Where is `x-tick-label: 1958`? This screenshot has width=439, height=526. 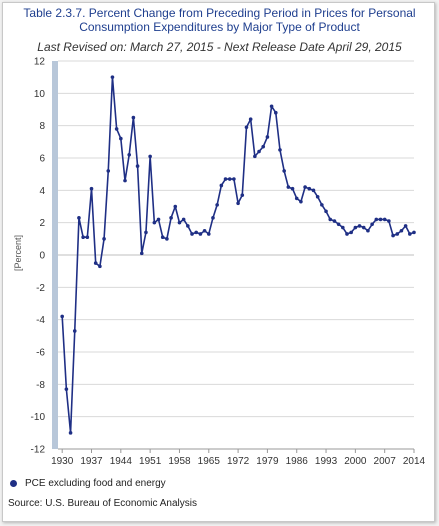 x-tick-label: 1958 is located at coordinates (179, 461).